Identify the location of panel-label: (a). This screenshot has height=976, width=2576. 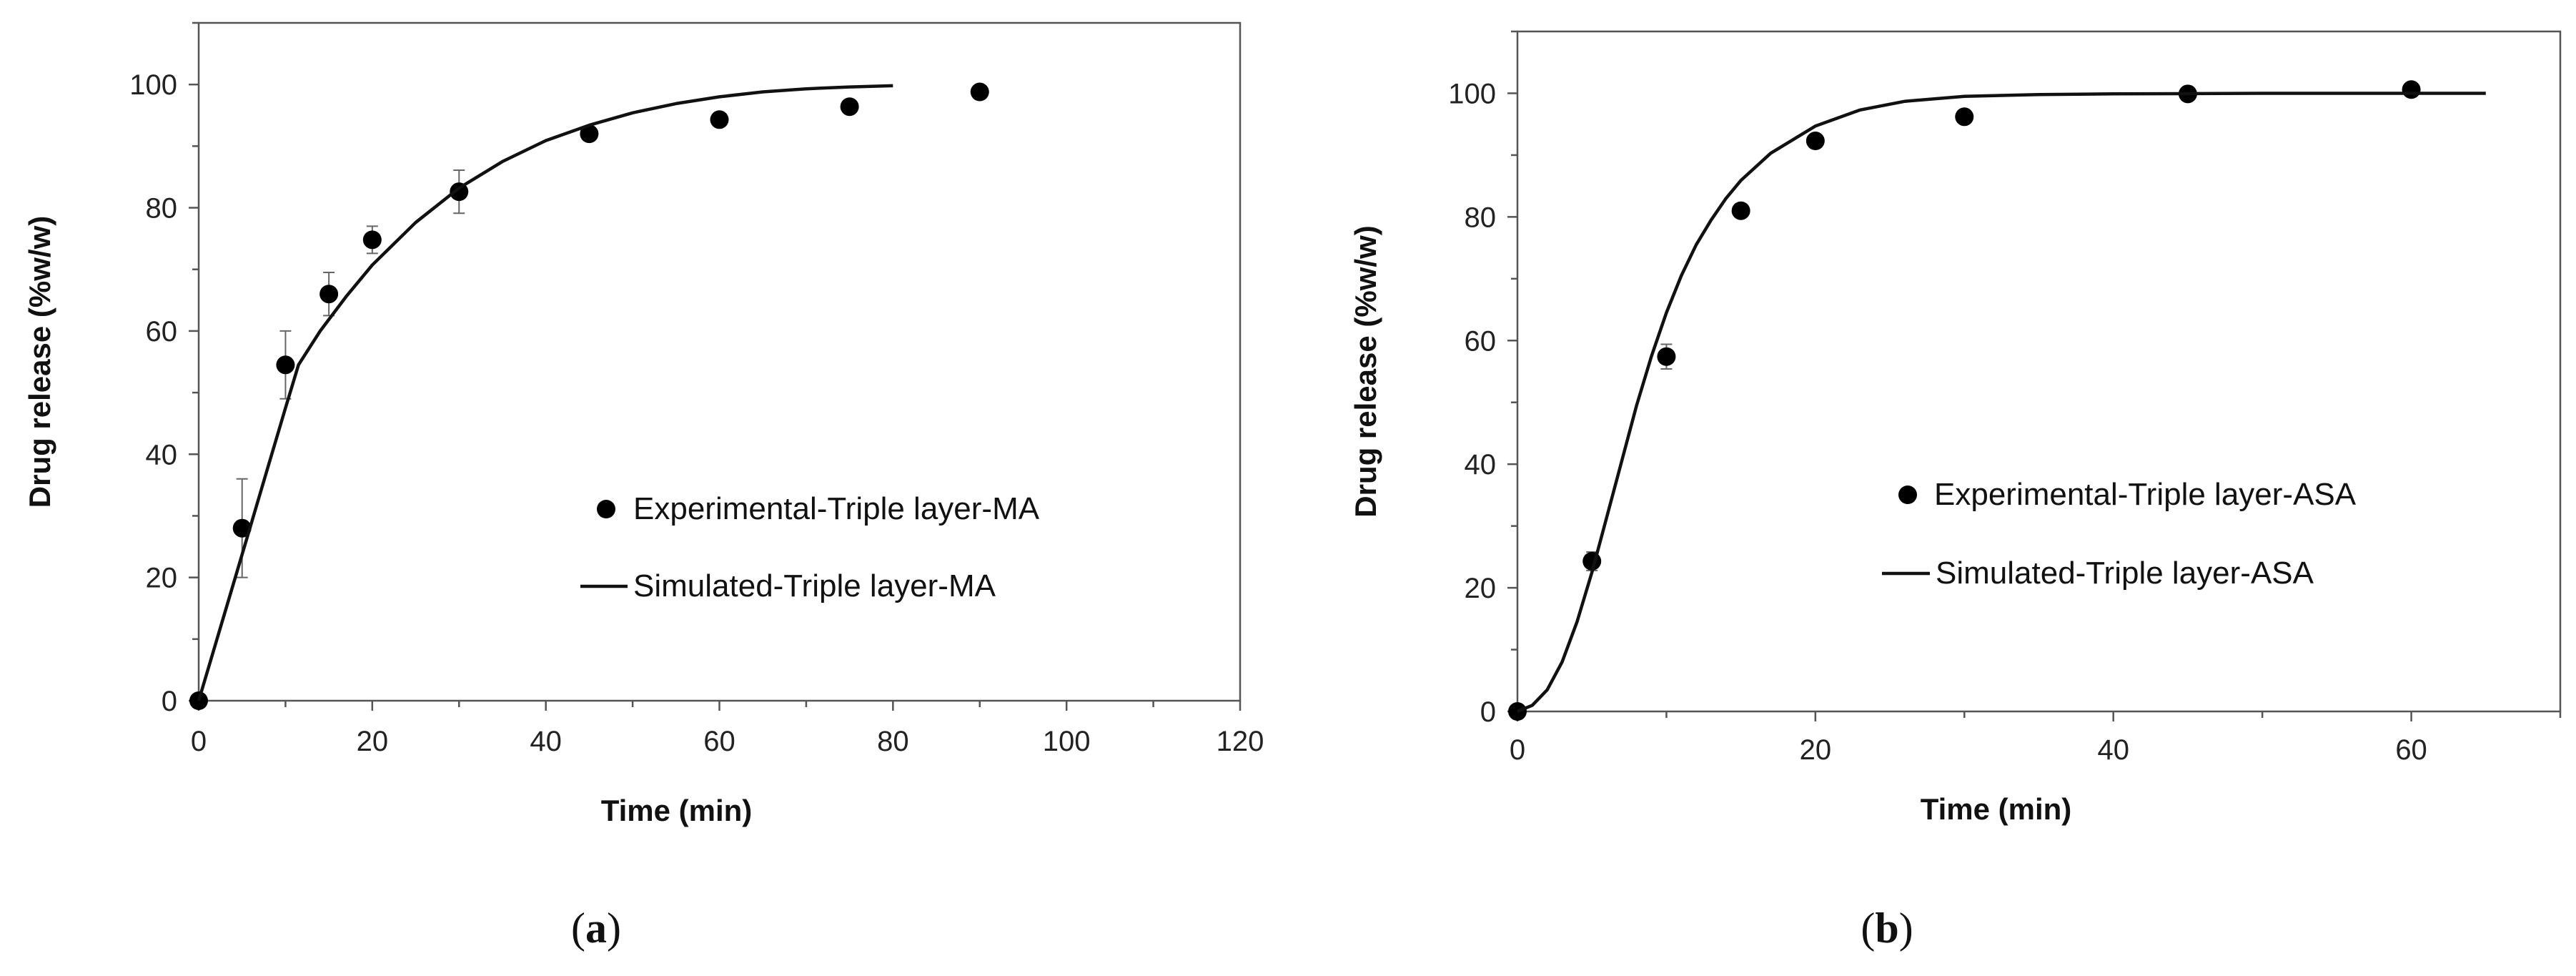
(596, 928).